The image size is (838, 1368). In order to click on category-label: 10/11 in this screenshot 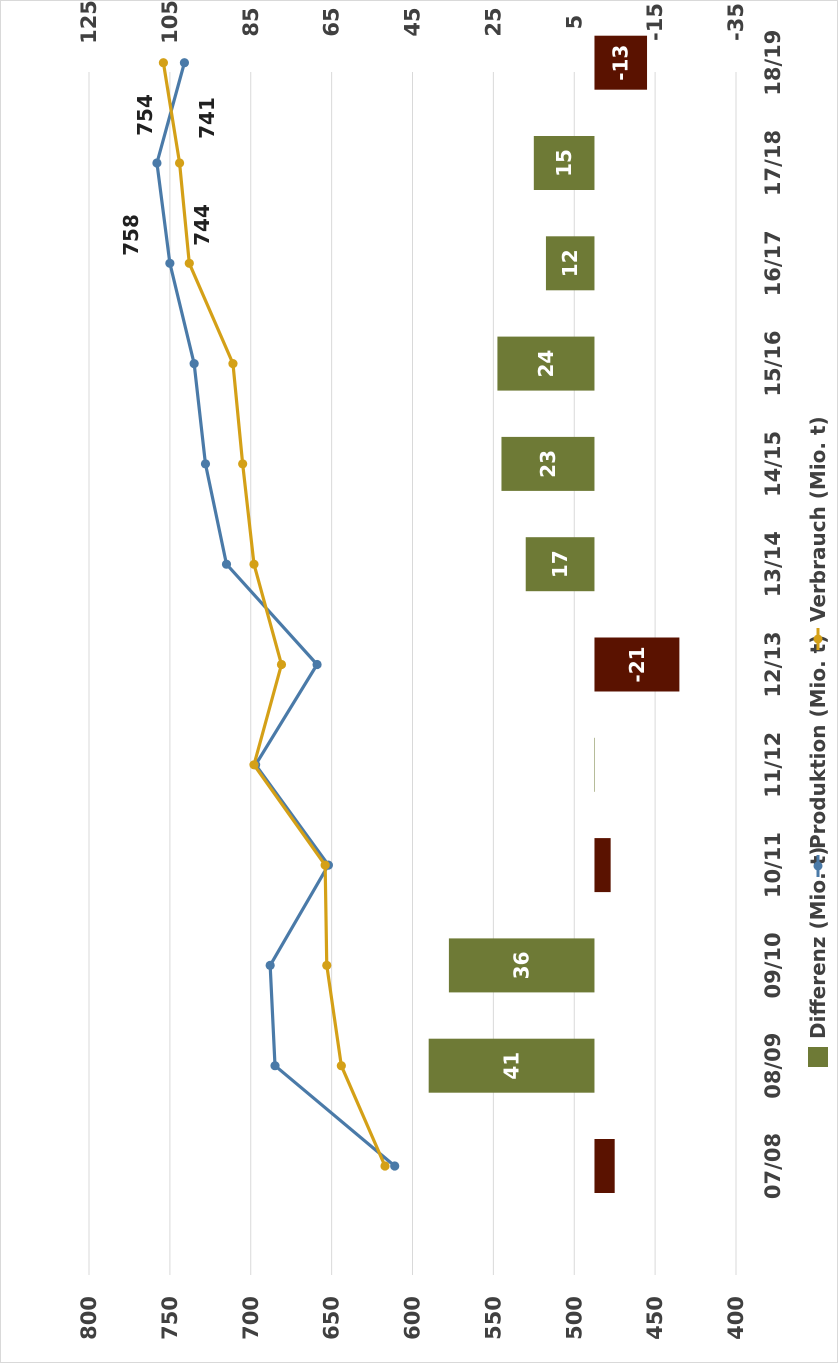, I will do `click(773, 865)`.